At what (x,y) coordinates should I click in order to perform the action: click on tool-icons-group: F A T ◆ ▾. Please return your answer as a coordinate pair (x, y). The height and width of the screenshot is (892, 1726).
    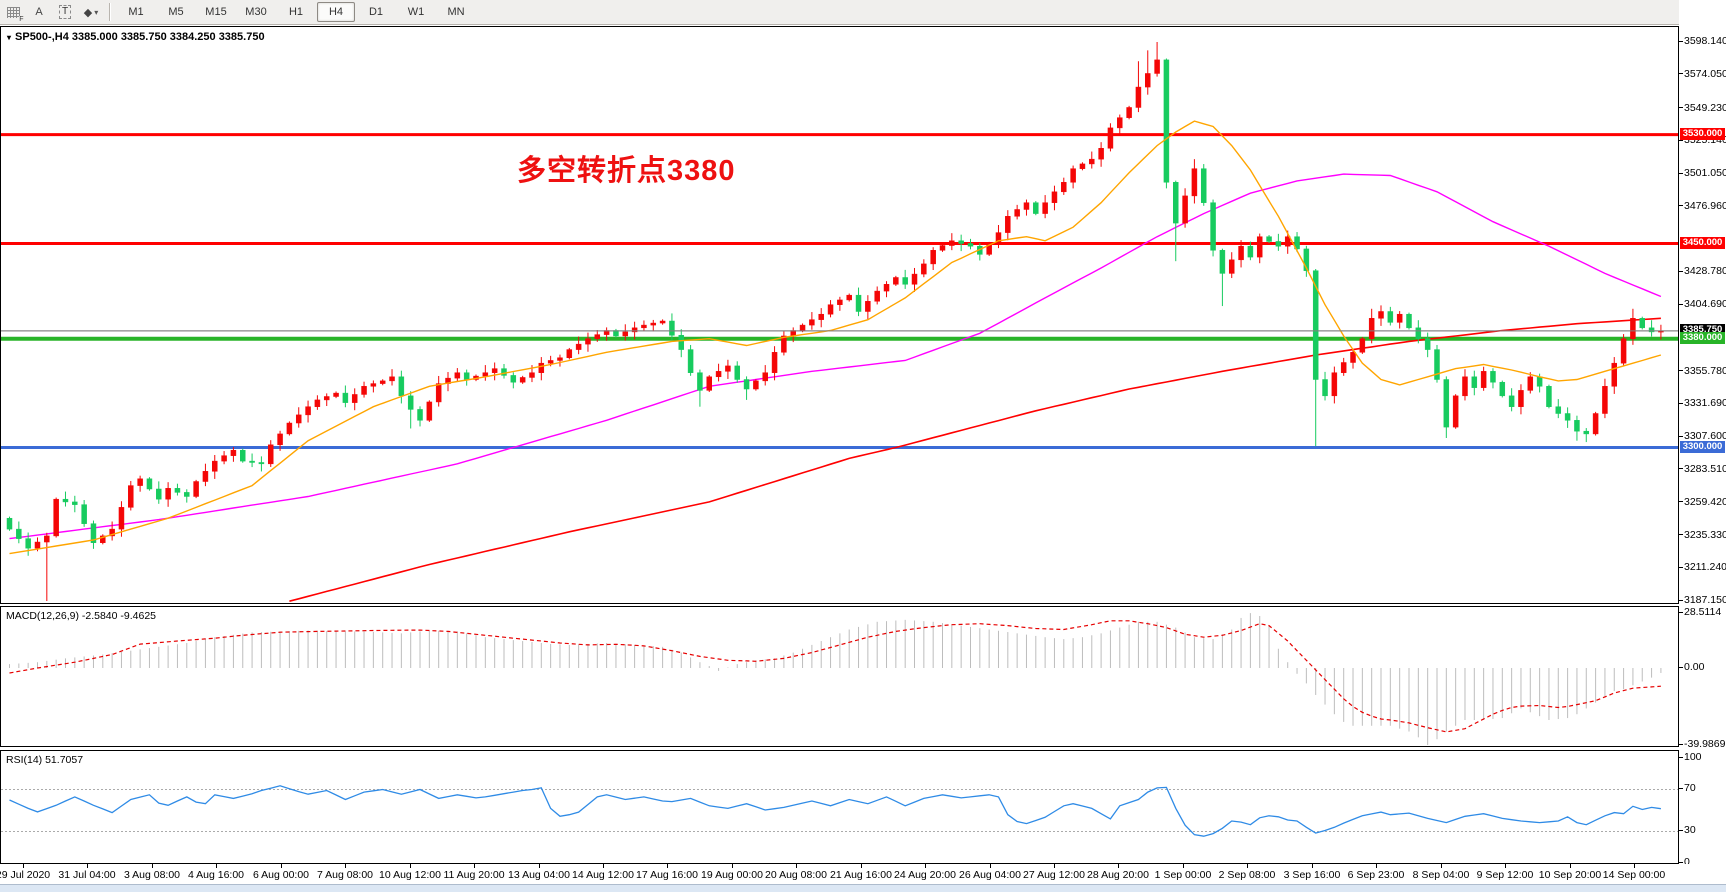
    Looking at the image, I should click on (52, 12).